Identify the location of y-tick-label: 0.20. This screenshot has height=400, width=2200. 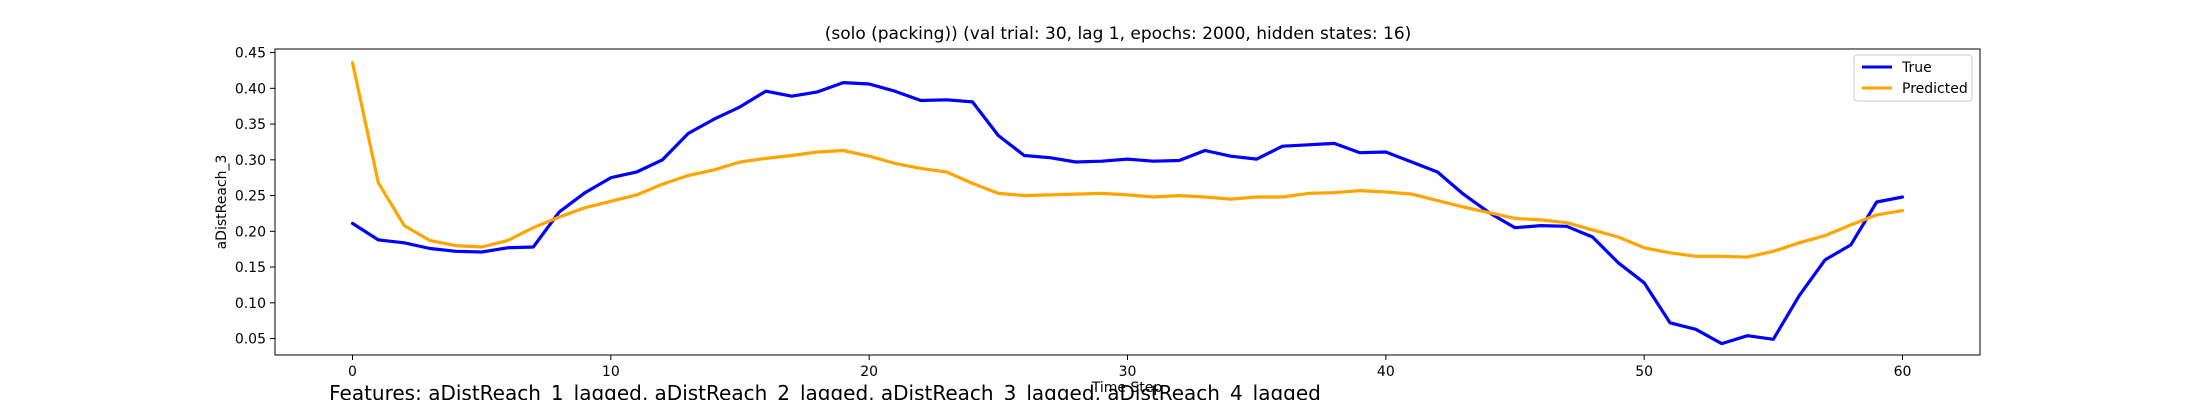
(250, 232).